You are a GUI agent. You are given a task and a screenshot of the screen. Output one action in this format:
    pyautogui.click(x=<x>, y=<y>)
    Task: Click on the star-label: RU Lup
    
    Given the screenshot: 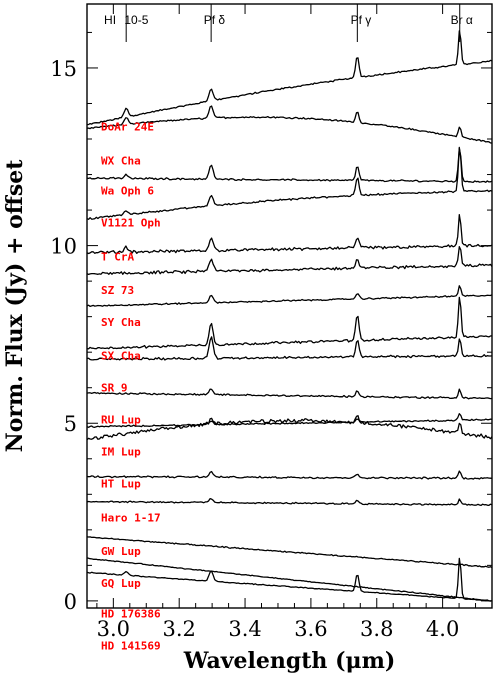 What is the action you would take?
    pyautogui.click(x=121, y=420)
    